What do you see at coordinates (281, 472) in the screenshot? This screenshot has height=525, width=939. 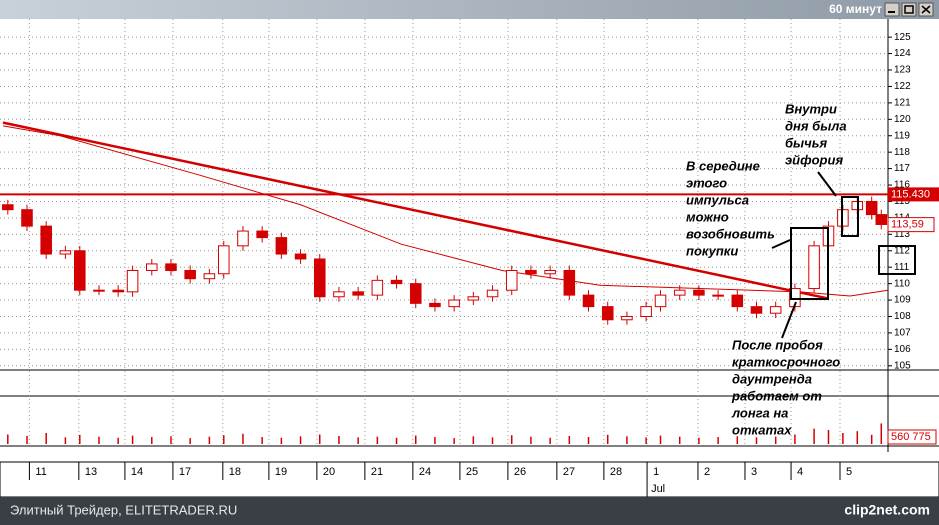 I see `x-tick-label: 19` at bounding box center [281, 472].